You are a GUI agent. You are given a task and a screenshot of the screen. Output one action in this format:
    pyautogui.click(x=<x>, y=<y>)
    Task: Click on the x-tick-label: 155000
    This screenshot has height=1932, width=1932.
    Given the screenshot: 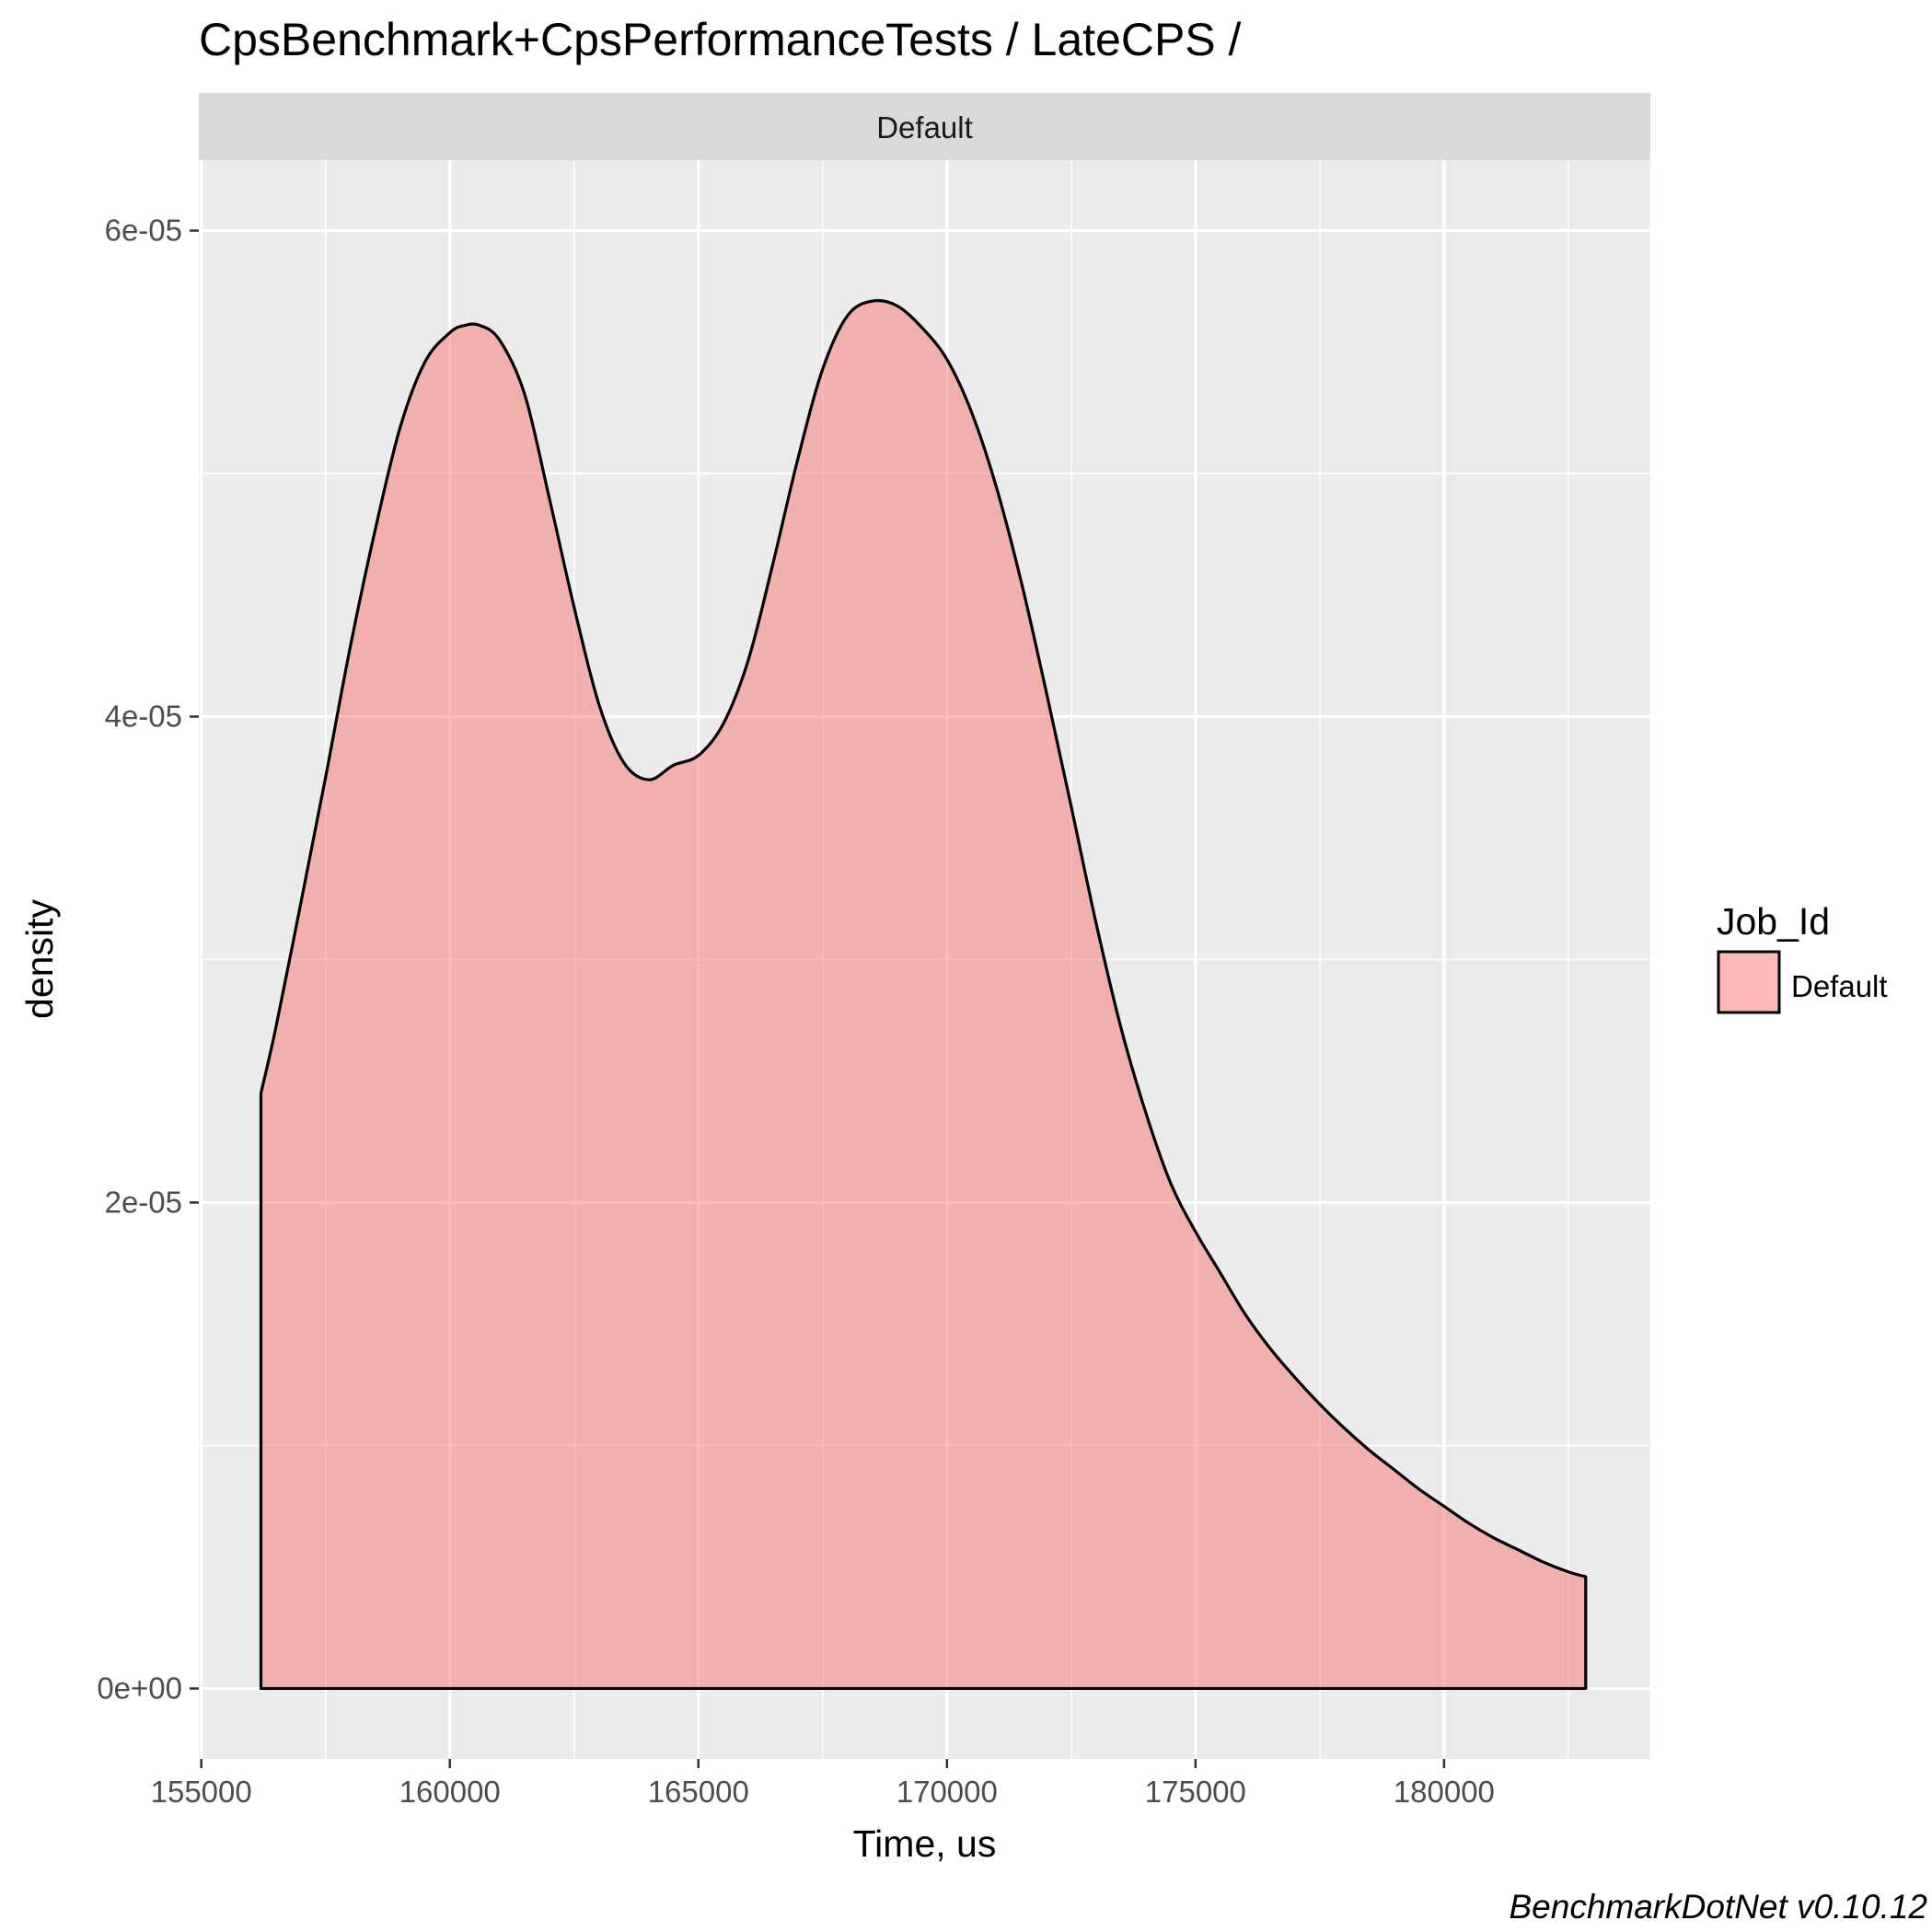 What is the action you would take?
    pyautogui.click(x=202, y=1792)
    